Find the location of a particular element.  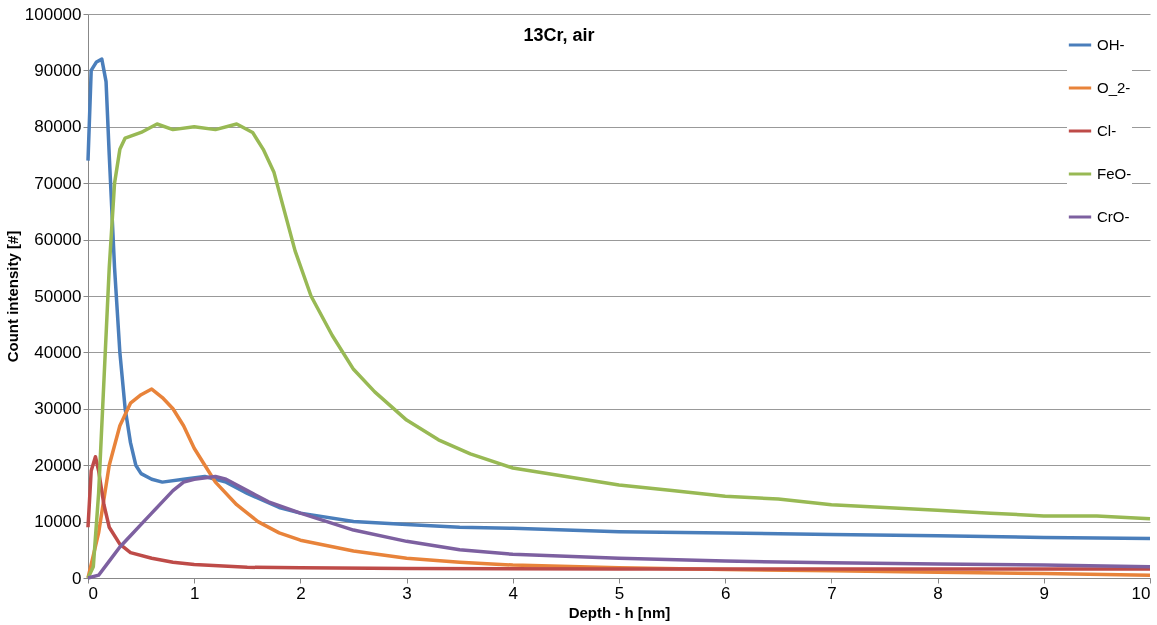

y-axis-title: Count intensity [#] is located at coordinates (12, 296).